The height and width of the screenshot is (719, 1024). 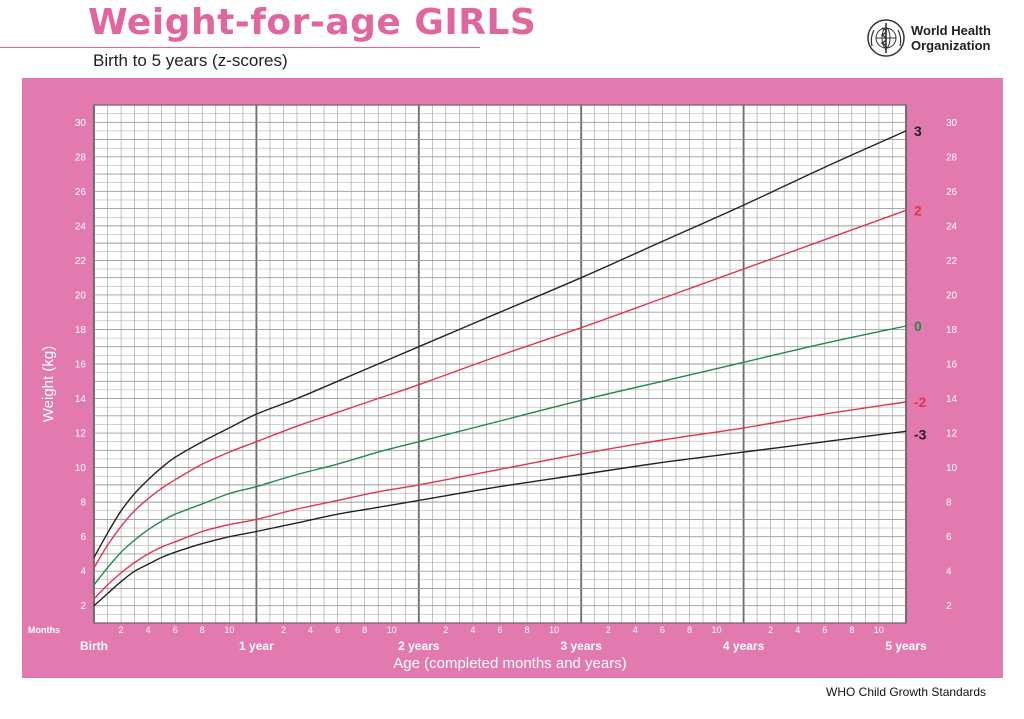 What do you see at coordinates (952, 399) in the screenshot?
I see `y-tick-label-right: 14` at bounding box center [952, 399].